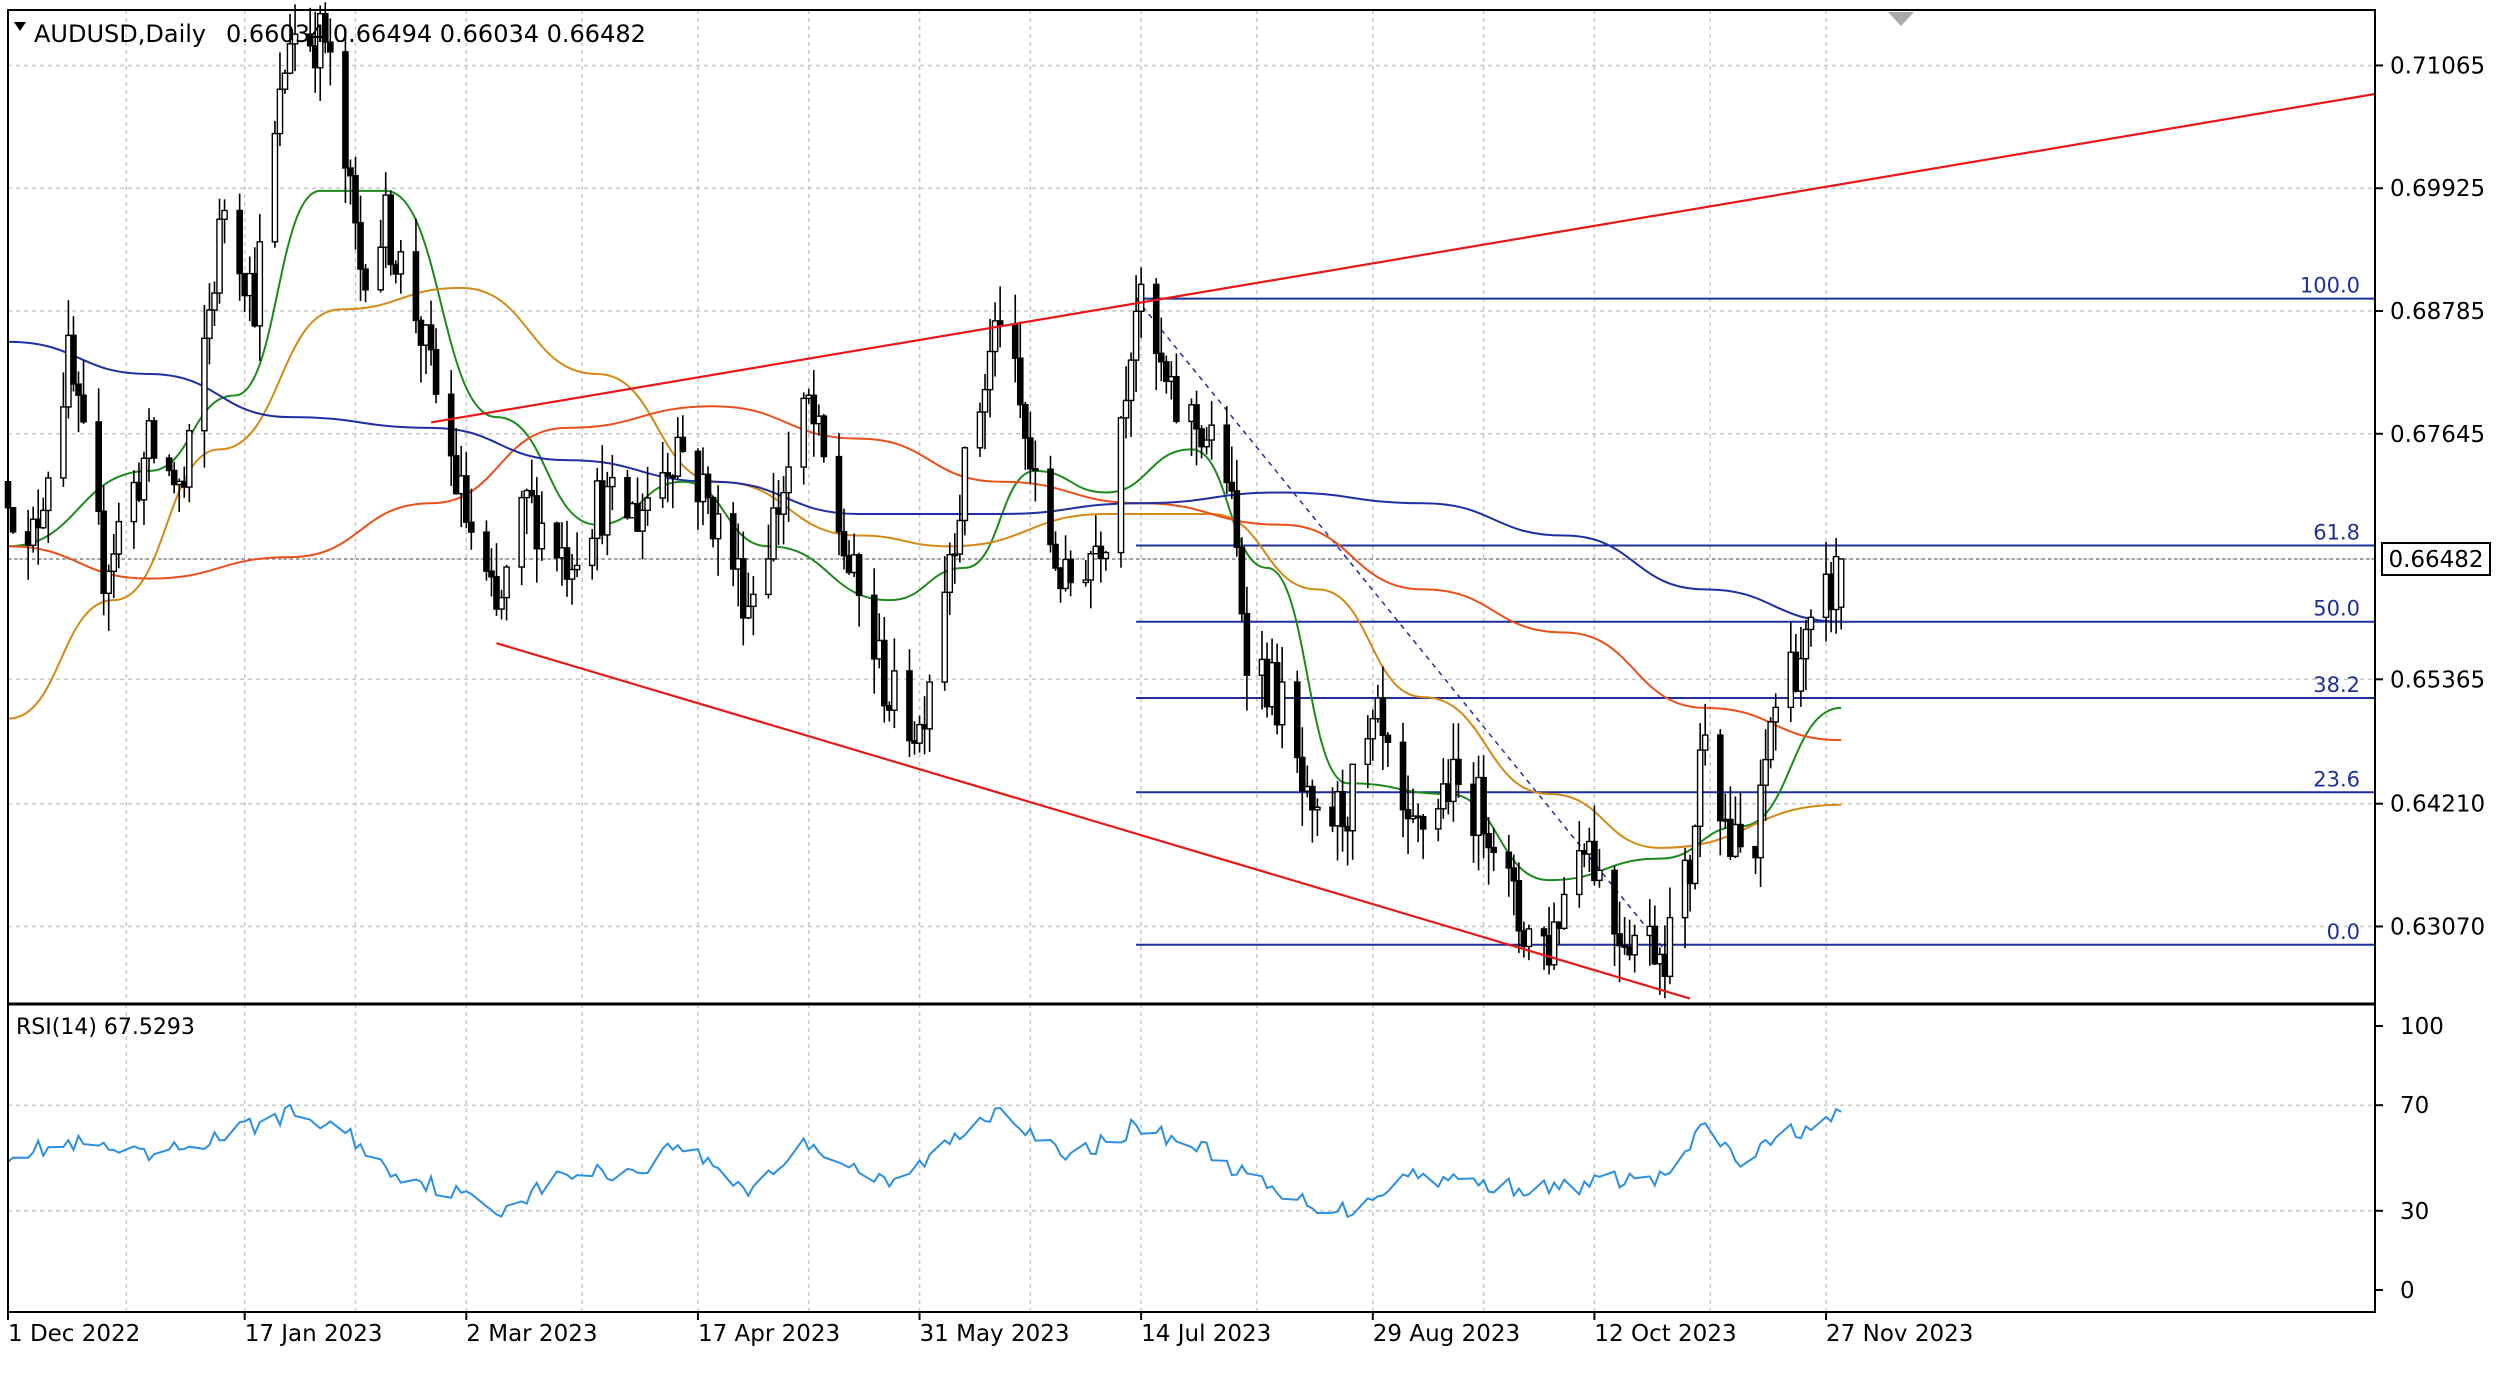 This screenshot has width=2516, height=1375. I want to click on ohlc-readout: 0.66034 0.66494 0.66034 0.66482, so click(436, 34).